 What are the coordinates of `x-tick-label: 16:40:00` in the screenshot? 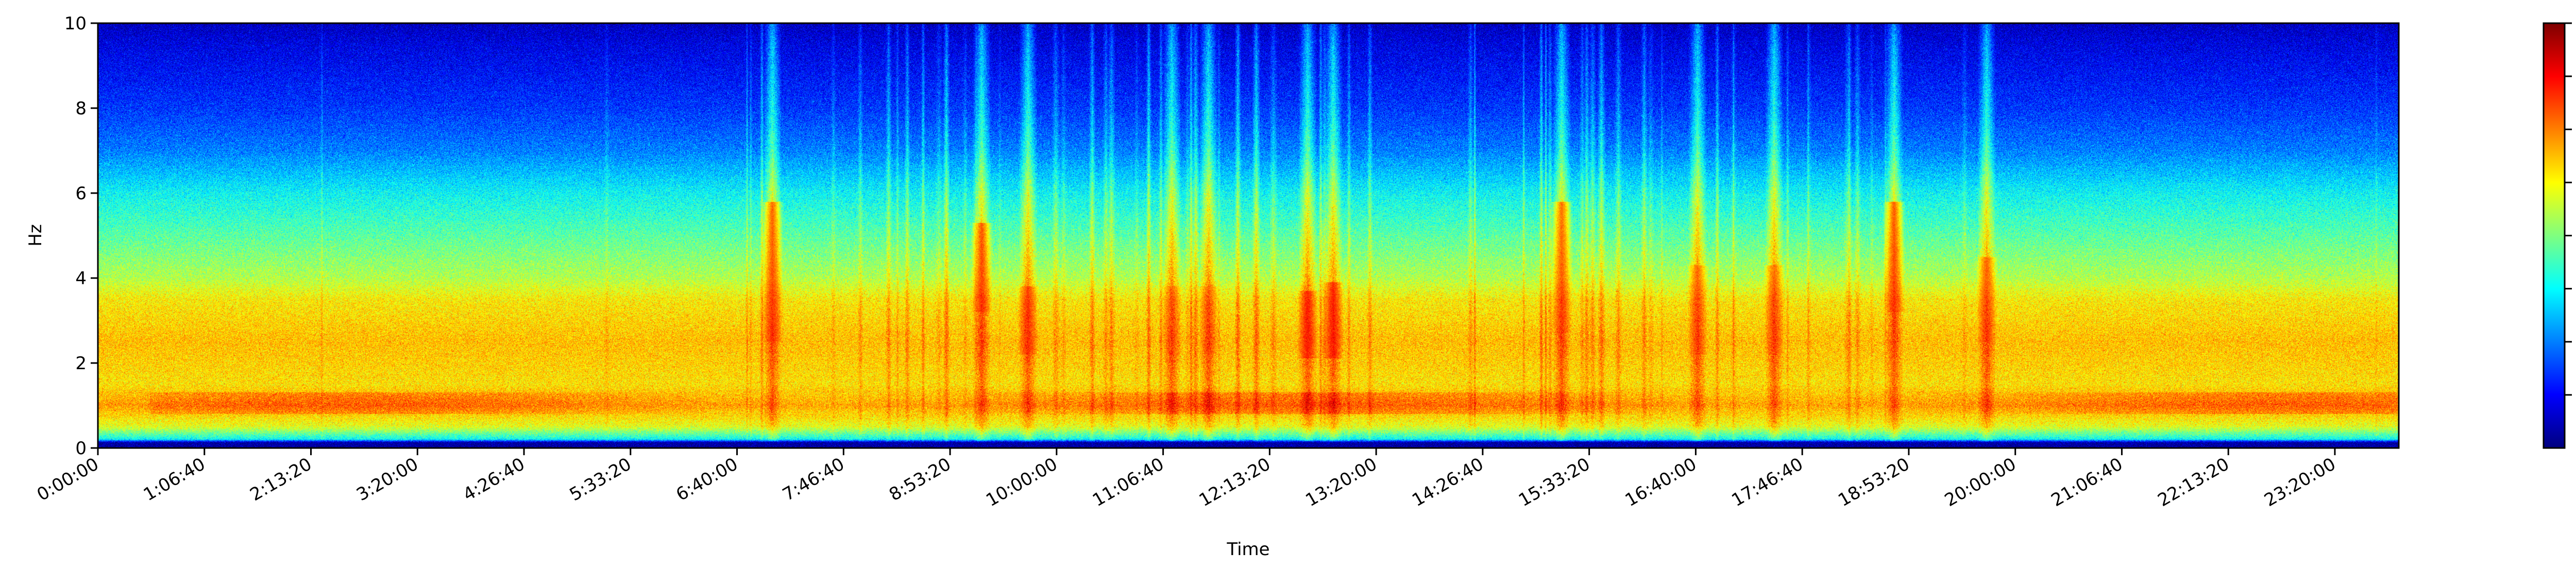 It's located at (1661, 482).